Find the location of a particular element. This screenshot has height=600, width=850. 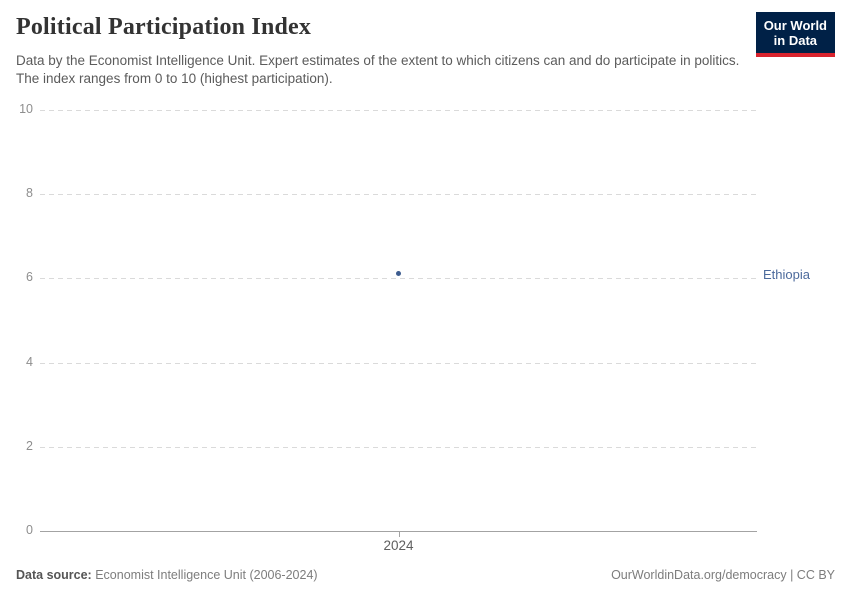

x-axis-tick-label: 2024 is located at coordinates (398, 545).